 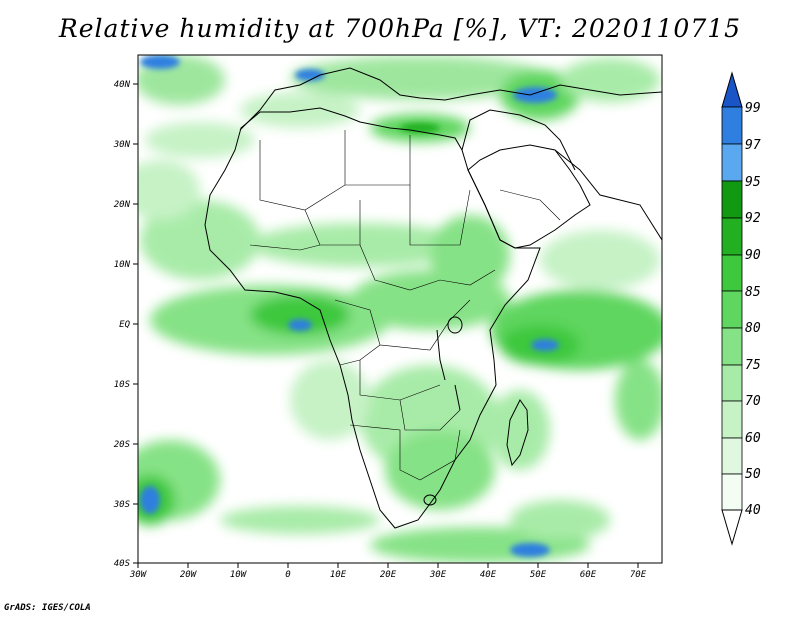 What do you see at coordinates (753, 365) in the screenshot?
I see `colorbar-label: 75` at bounding box center [753, 365].